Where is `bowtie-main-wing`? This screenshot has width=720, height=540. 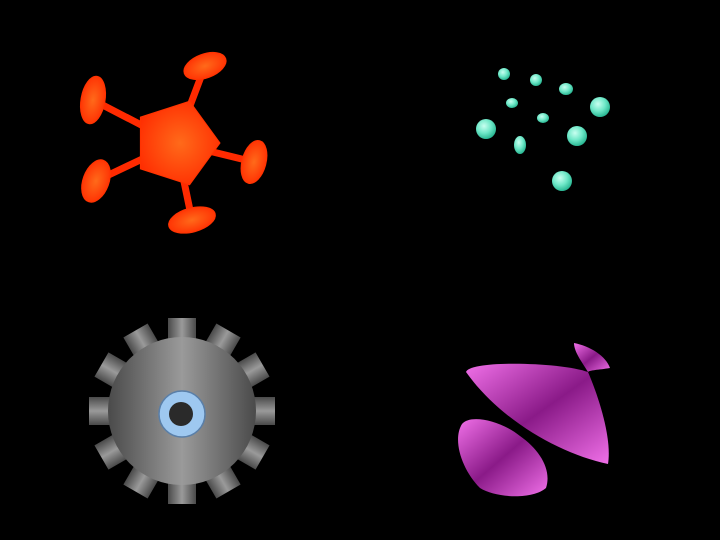 bowtie-main-wing is located at coordinates (537, 413).